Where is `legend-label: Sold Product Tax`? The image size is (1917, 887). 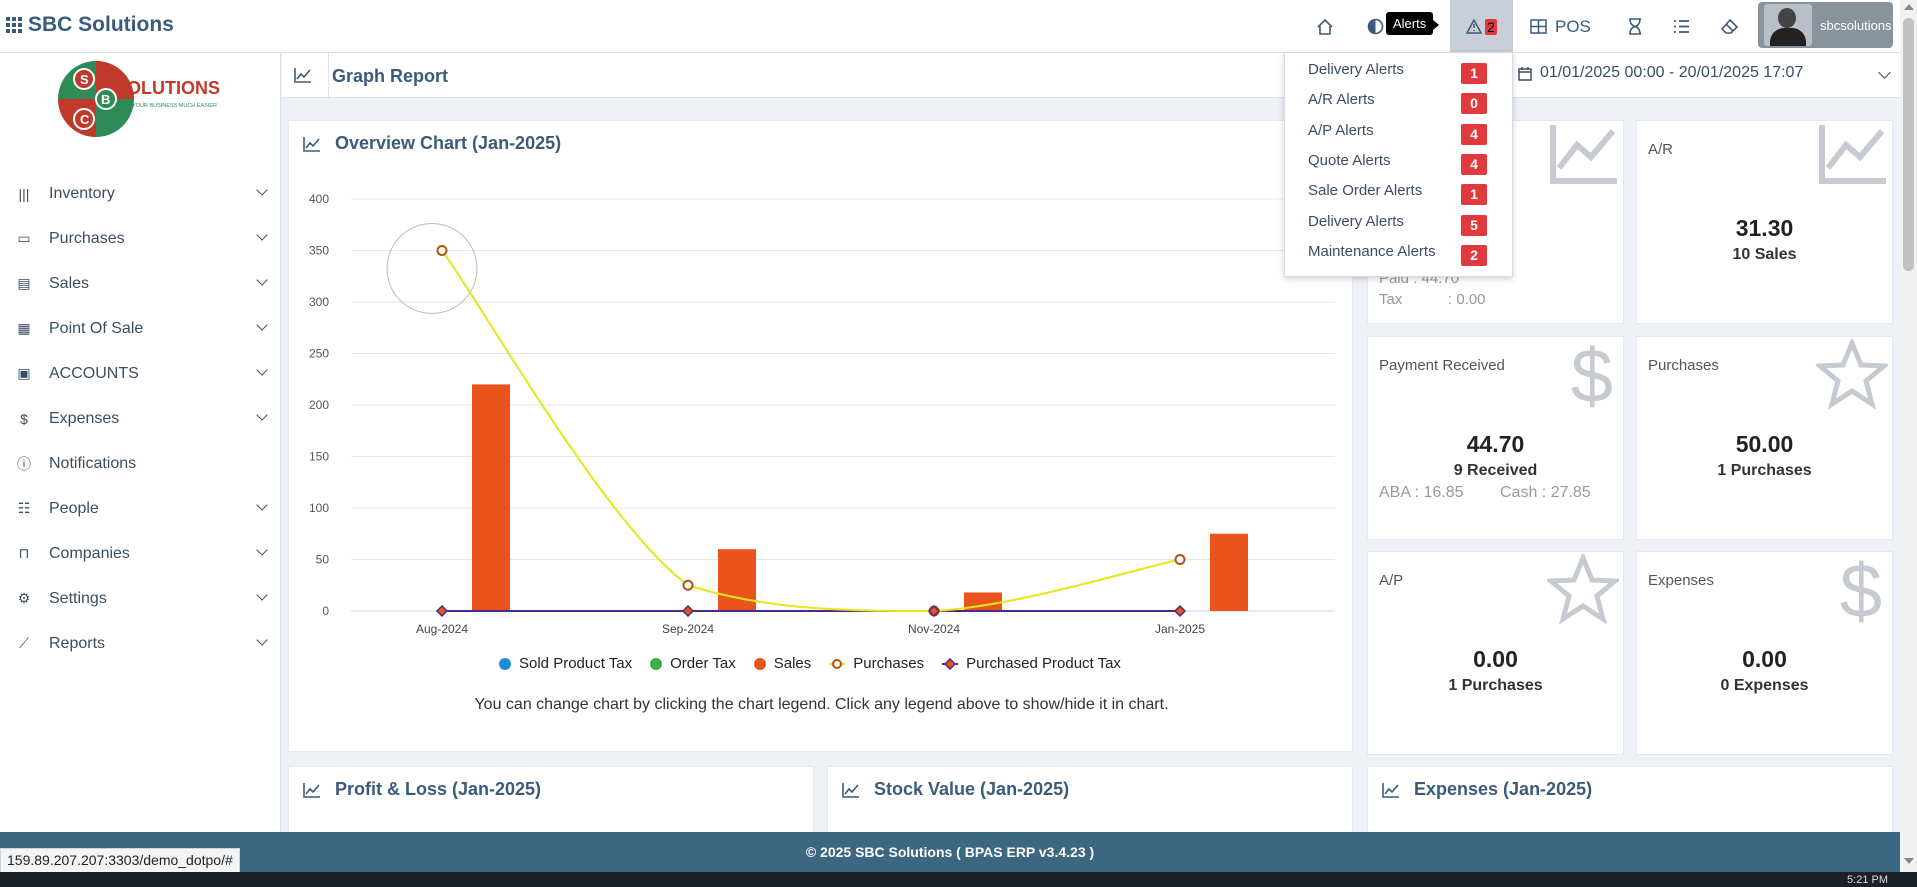
legend-label: Sold Product Tax is located at coordinates (576, 663).